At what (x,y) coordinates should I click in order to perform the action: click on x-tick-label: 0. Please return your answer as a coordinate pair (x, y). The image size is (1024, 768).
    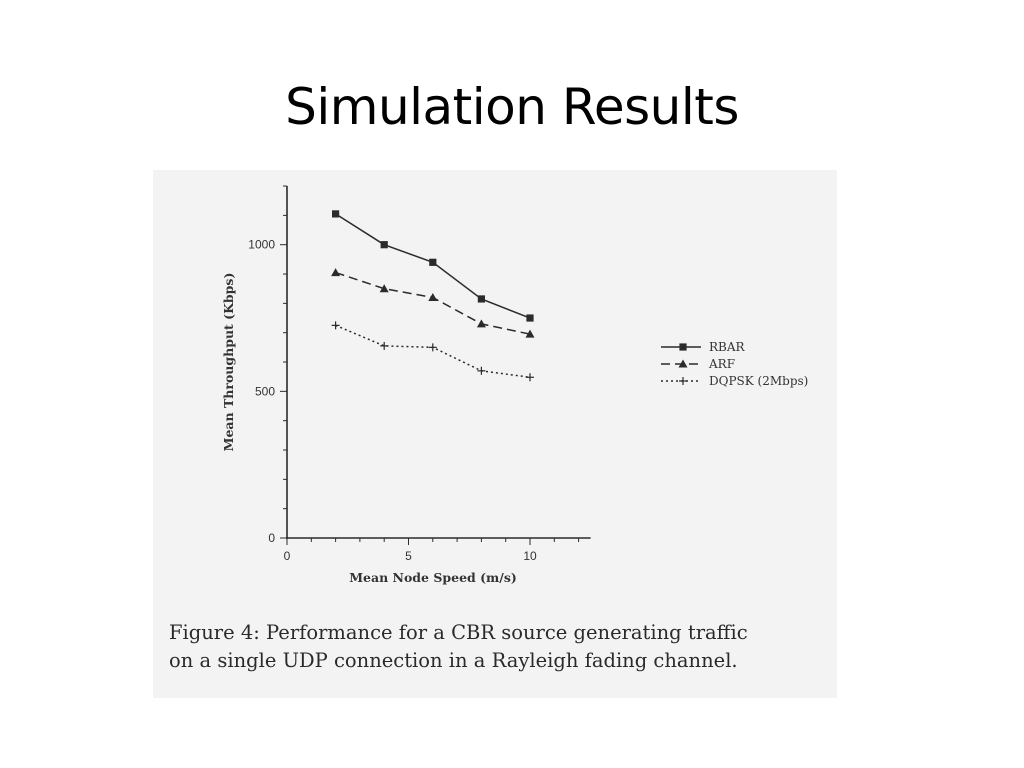
    Looking at the image, I should click on (287, 556).